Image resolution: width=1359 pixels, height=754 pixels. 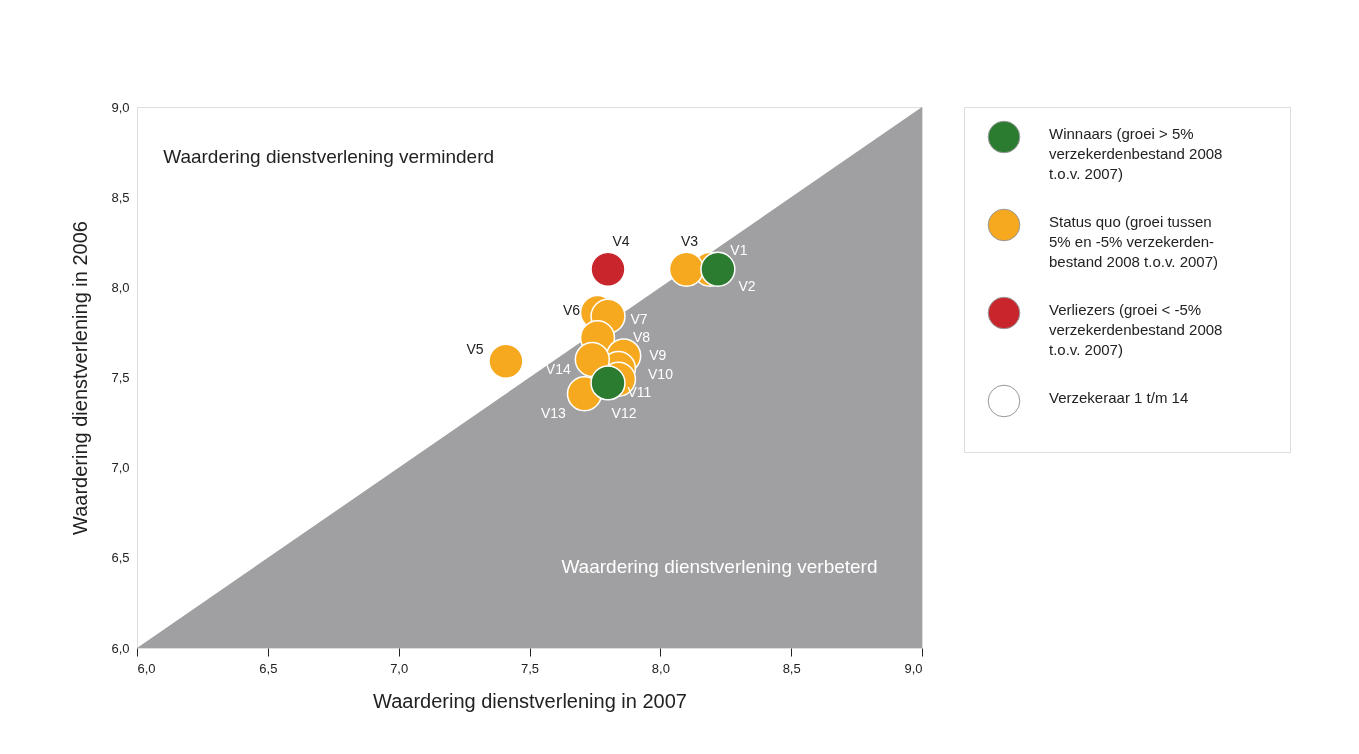 I want to click on y-axis-title: Waardering dienstverlening in 2006, so click(x=80, y=378).